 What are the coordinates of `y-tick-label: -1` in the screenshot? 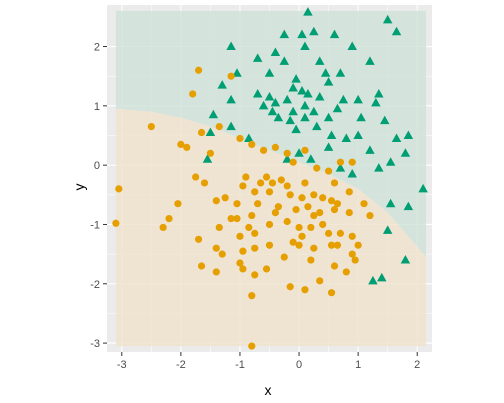 It's located at (95, 225).